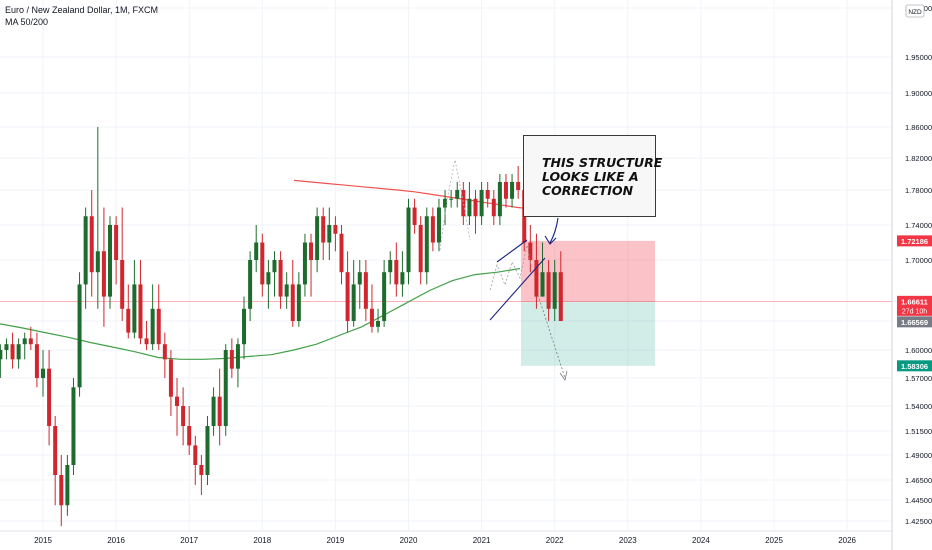 The height and width of the screenshot is (550, 932). What do you see at coordinates (774, 540) in the screenshot?
I see `time-tick-label: 2025` at bounding box center [774, 540].